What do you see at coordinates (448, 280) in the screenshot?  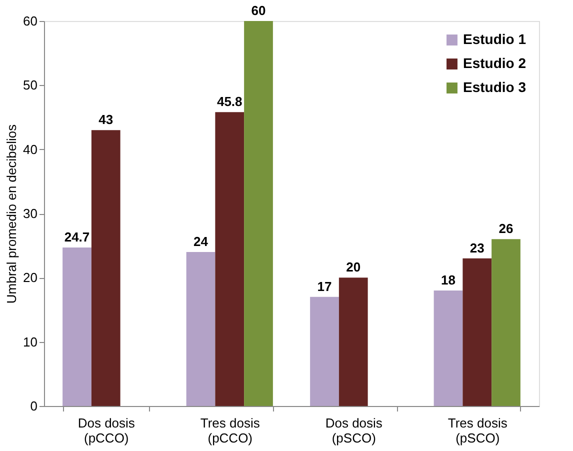 I see `data-label: 18` at bounding box center [448, 280].